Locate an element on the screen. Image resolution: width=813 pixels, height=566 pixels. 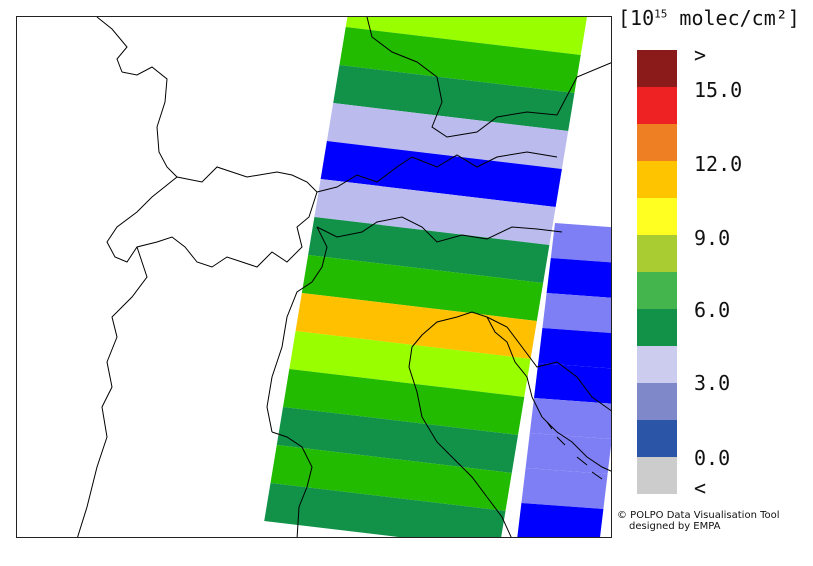
border-germany-austria is located at coordinates (488, 77).